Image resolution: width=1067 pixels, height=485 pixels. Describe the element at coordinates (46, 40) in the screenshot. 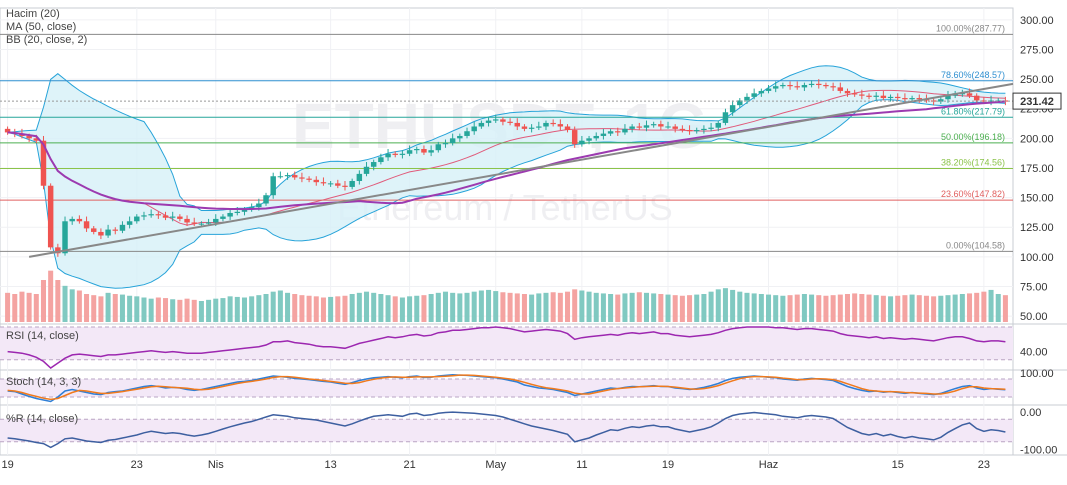

I see `legend-bb: BB (20, close, 2)` at that location.